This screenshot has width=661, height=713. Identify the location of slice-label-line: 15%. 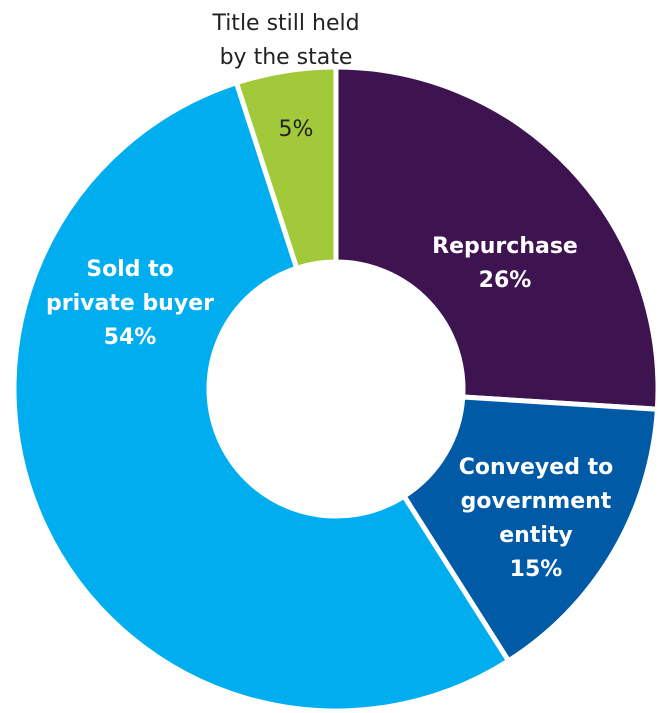
(536, 569).